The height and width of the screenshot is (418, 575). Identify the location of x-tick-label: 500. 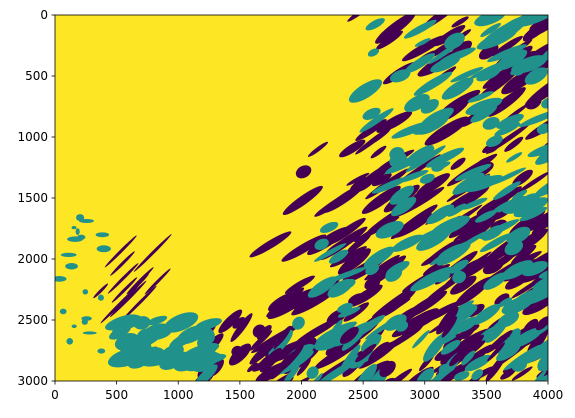
(116, 395).